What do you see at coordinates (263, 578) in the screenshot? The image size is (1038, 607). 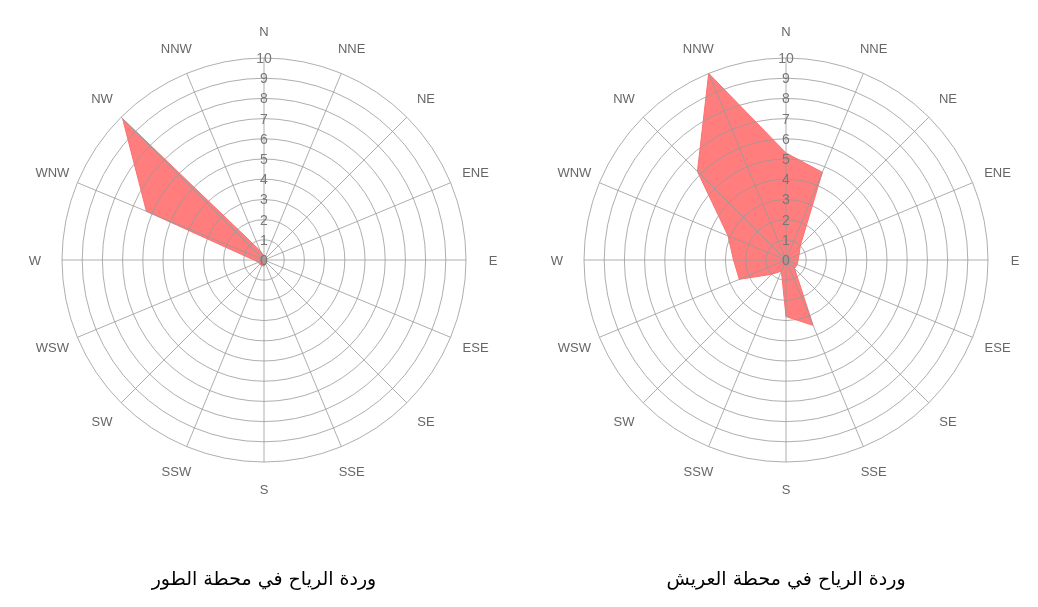 I see `text: وردة الرياح في محطة الطور` at bounding box center [263, 578].